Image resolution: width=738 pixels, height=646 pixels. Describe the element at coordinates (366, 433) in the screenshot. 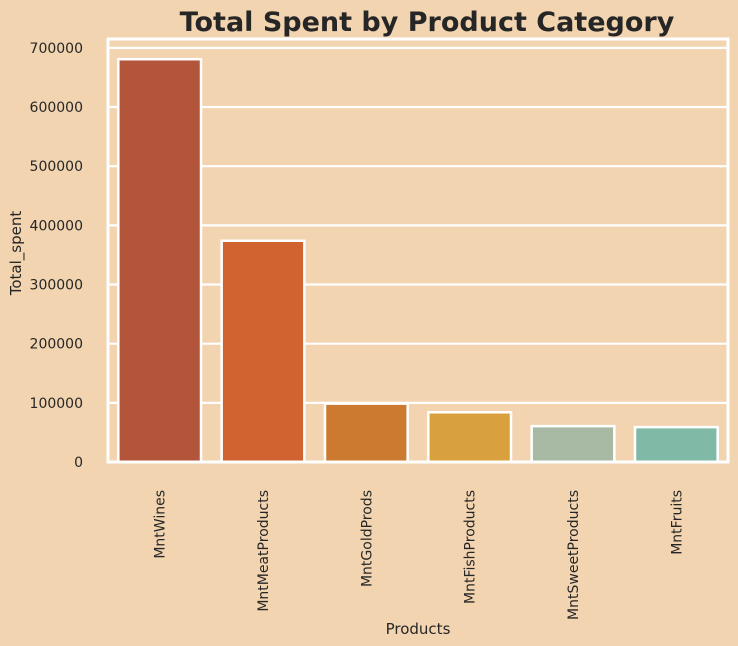

I see `bar-MntGoldProds` at that location.